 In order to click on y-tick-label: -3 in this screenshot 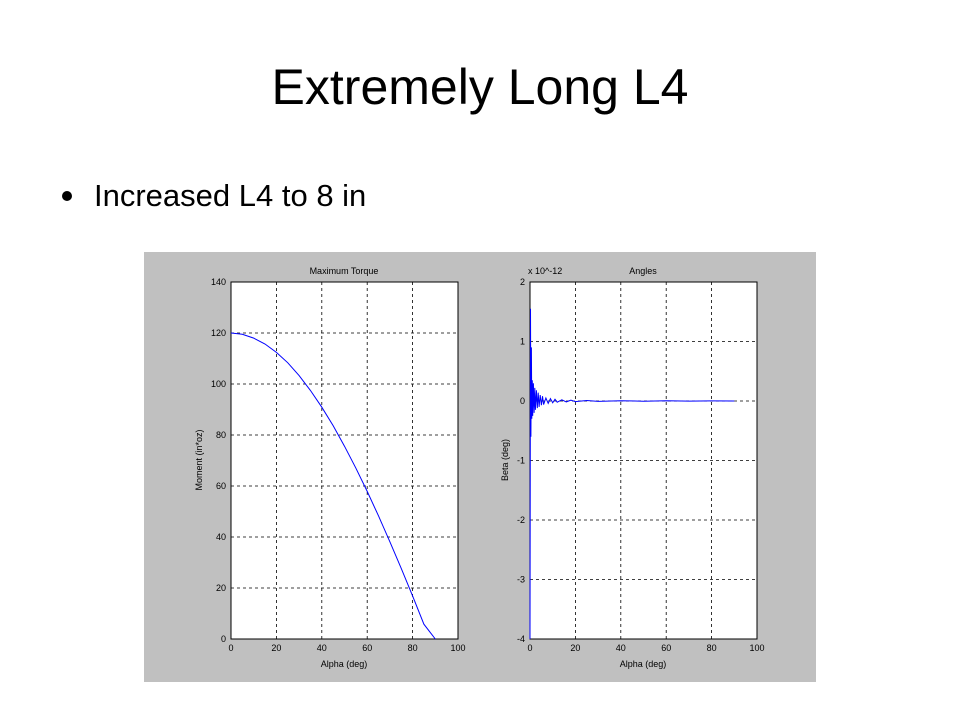, I will do `click(521, 580)`.